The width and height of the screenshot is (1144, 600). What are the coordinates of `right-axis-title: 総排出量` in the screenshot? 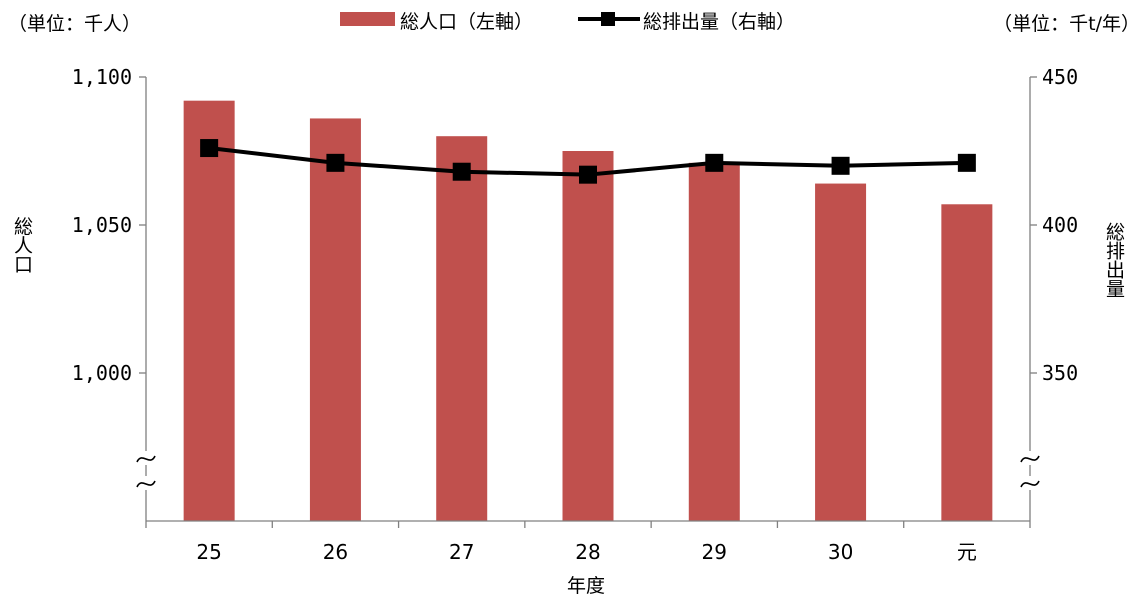 It's located at (1114, 260).